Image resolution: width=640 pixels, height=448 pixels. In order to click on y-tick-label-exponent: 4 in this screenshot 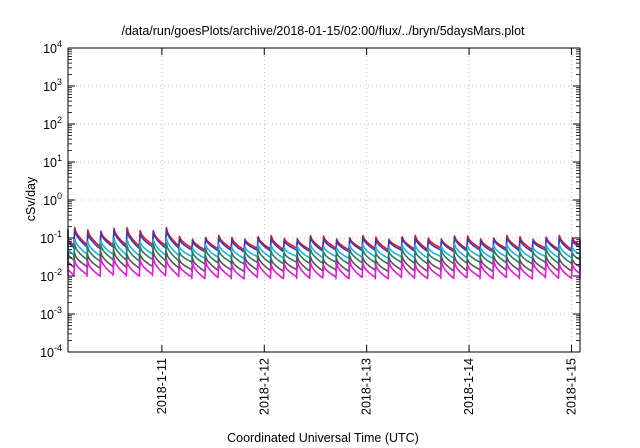, I will do `click(59, 44)`.